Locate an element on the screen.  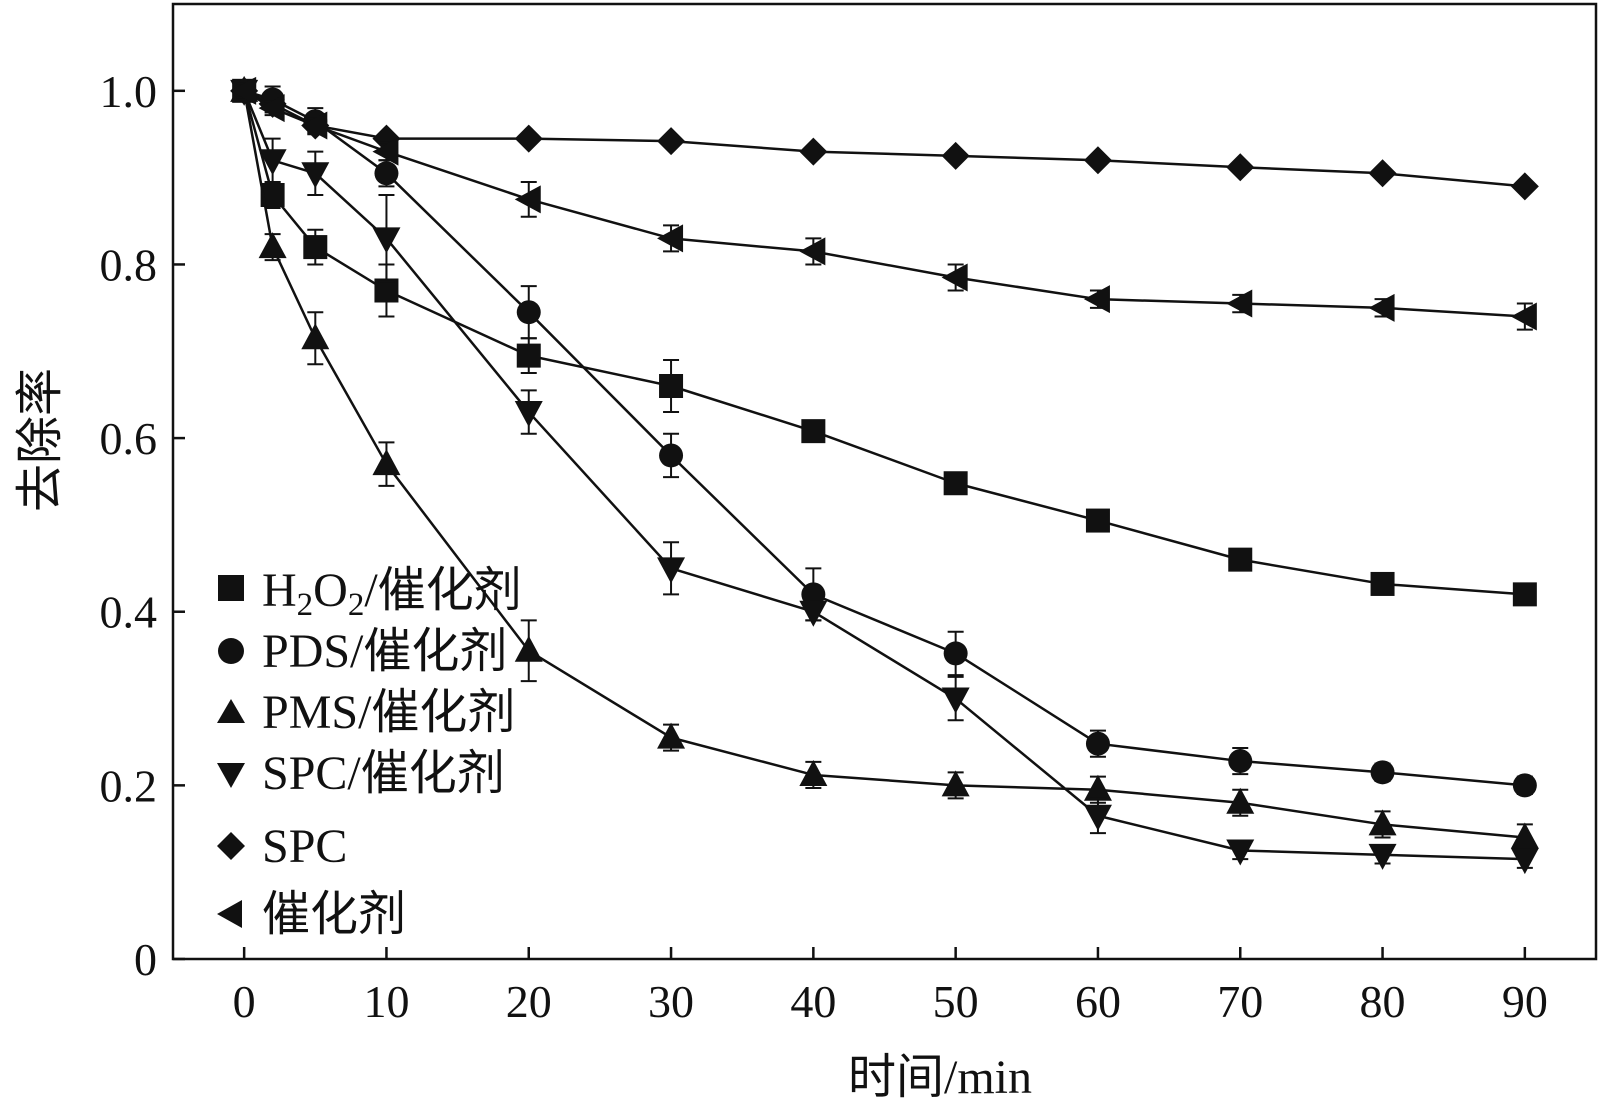
legend-h2o2-o: O is located at coordinates (330, 590).